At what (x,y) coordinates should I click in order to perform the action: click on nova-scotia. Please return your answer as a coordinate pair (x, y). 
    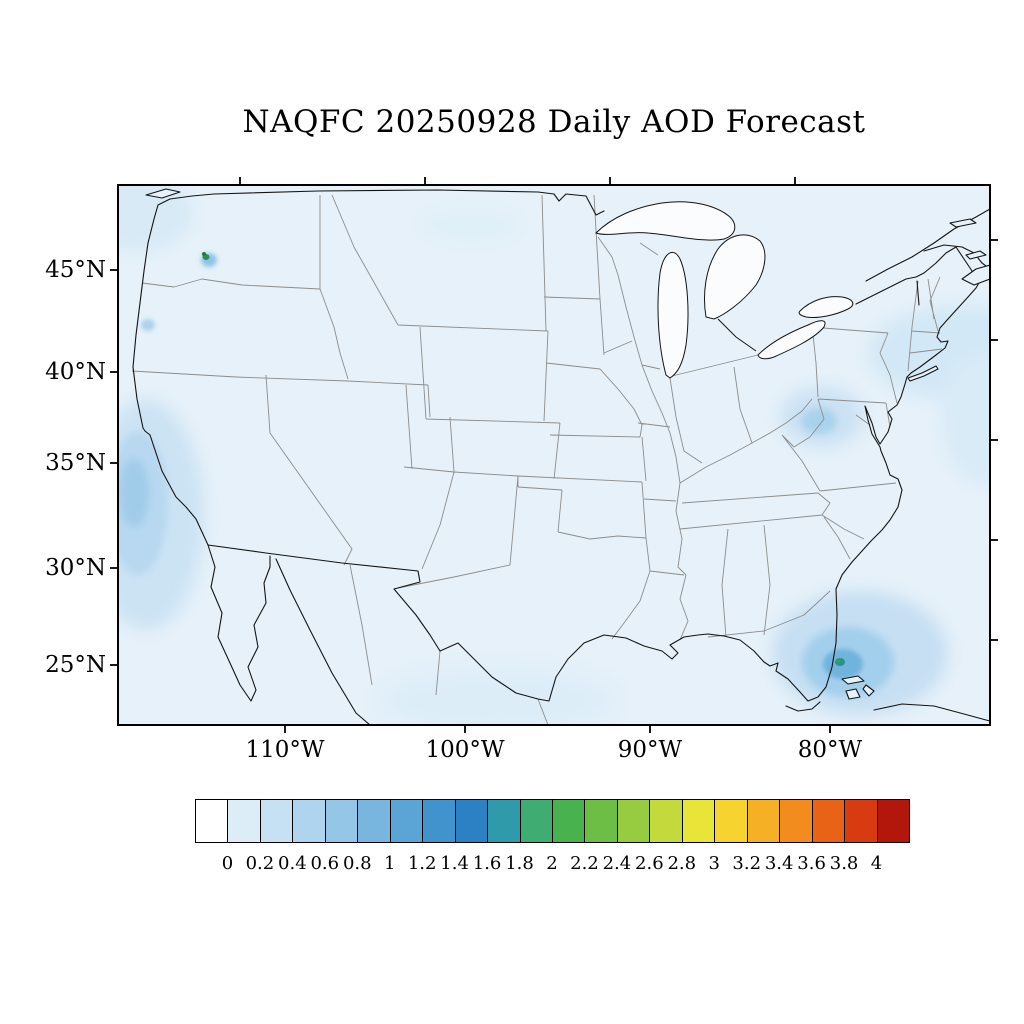
    Looking at the image, I should click on (975, 275).